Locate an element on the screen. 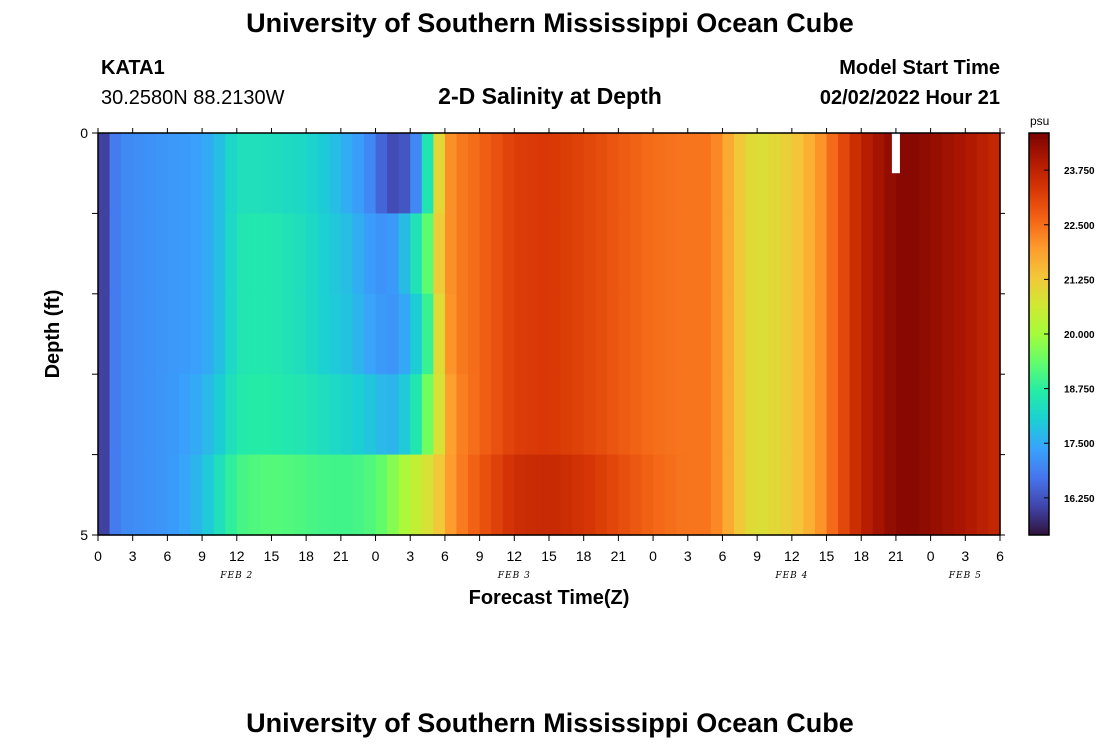 This screenshot has width=1100, height=750. station-coords: 30.2580N 88.2130W is located at coordinates (193, 98).